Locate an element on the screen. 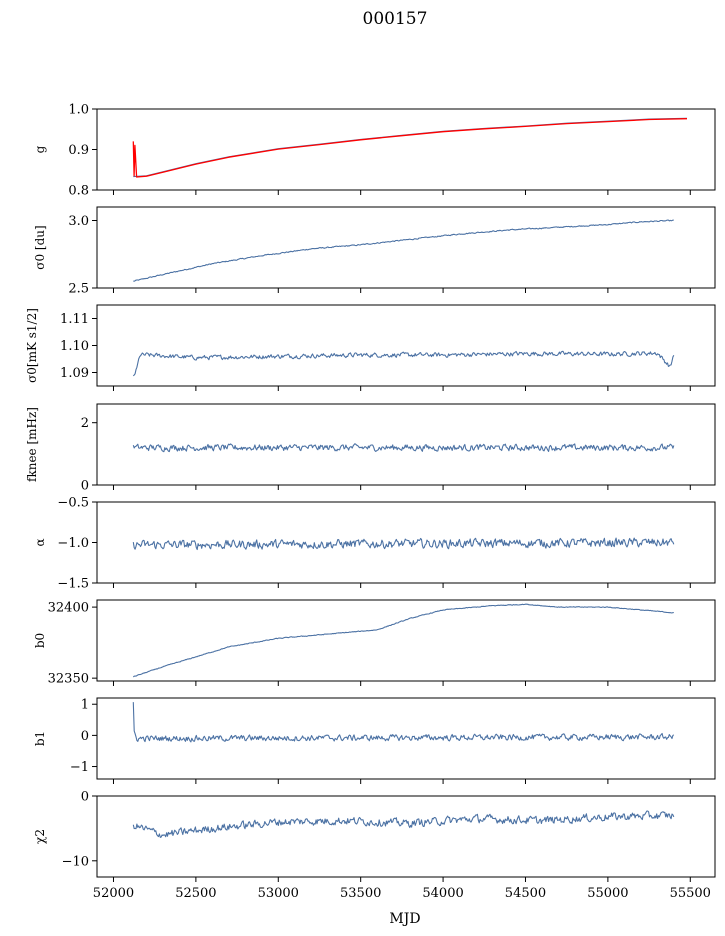  panel-6: 32350 32400 b0 is located at coordinates (374, 643).